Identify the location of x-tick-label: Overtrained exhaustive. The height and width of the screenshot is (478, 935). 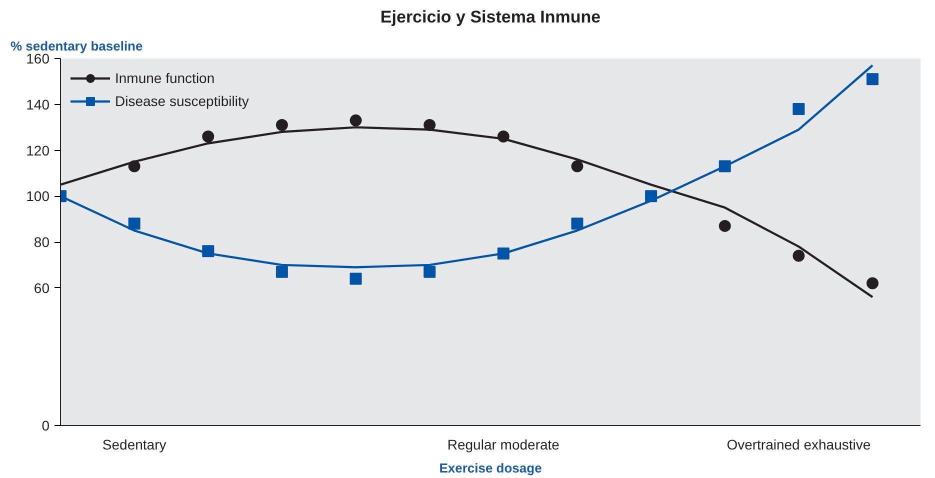
(798, 444).